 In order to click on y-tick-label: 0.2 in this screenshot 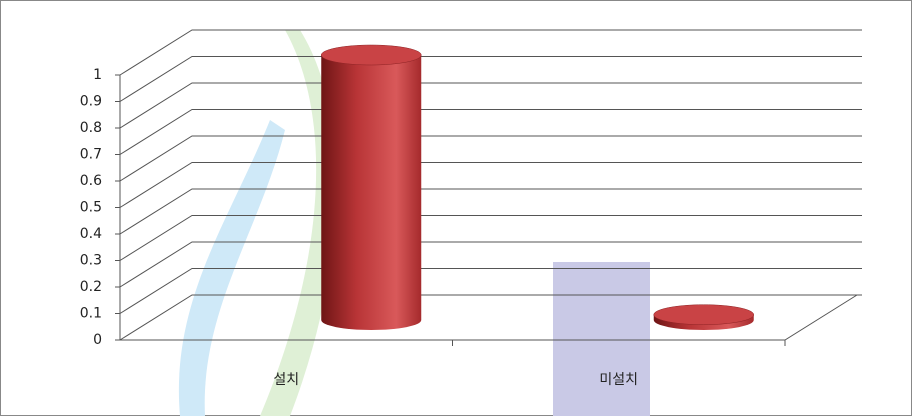, I will do `click(91, 287)`.